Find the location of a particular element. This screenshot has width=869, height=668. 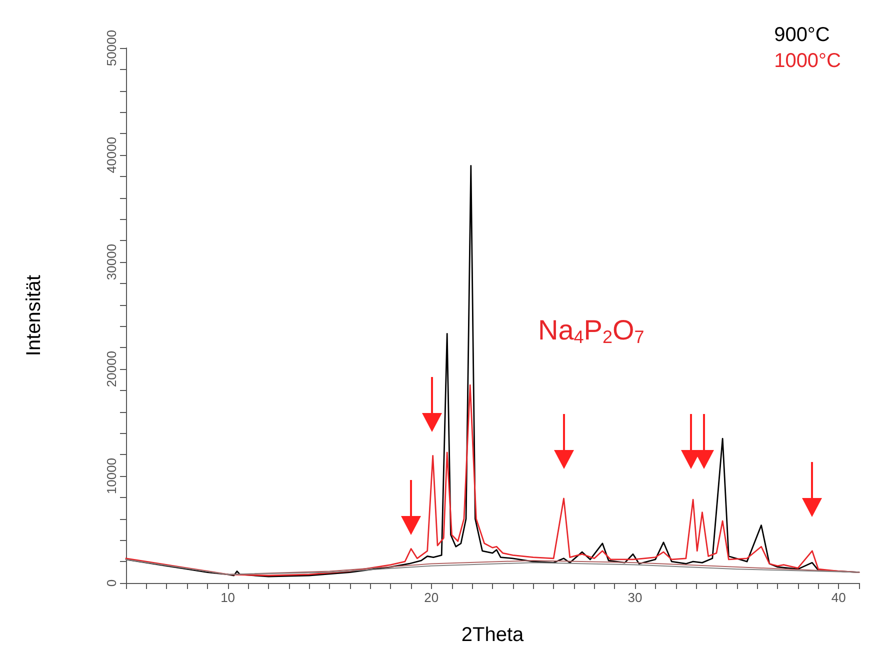

y-tick-label: 20000 is located at coordinates (111, 369).